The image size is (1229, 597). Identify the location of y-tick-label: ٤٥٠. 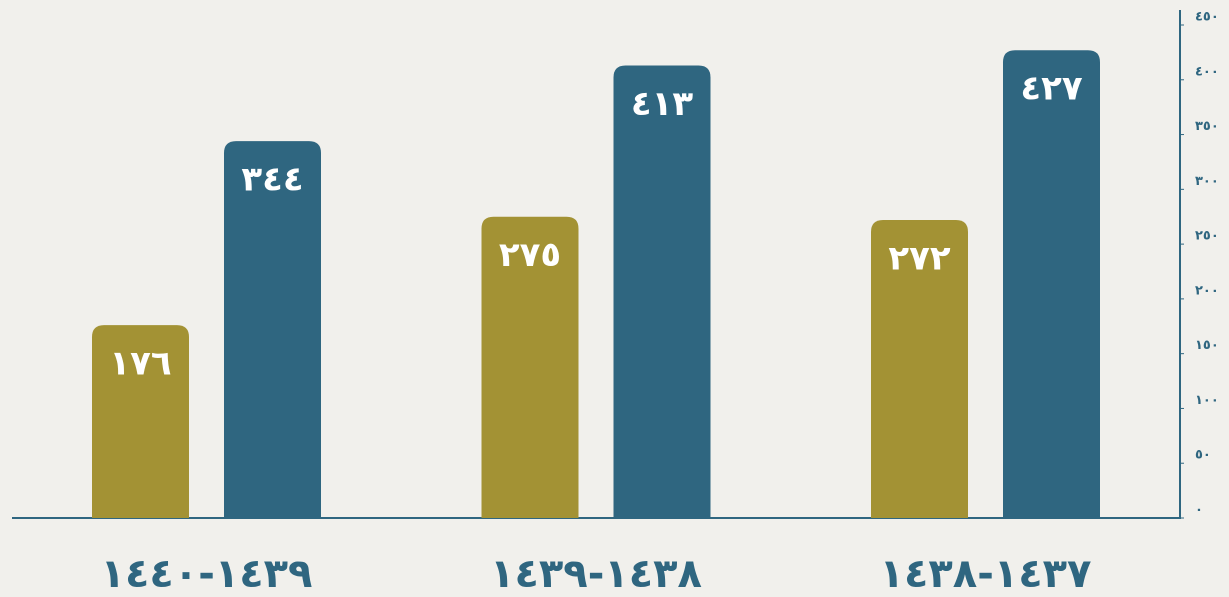
(1207, 17).